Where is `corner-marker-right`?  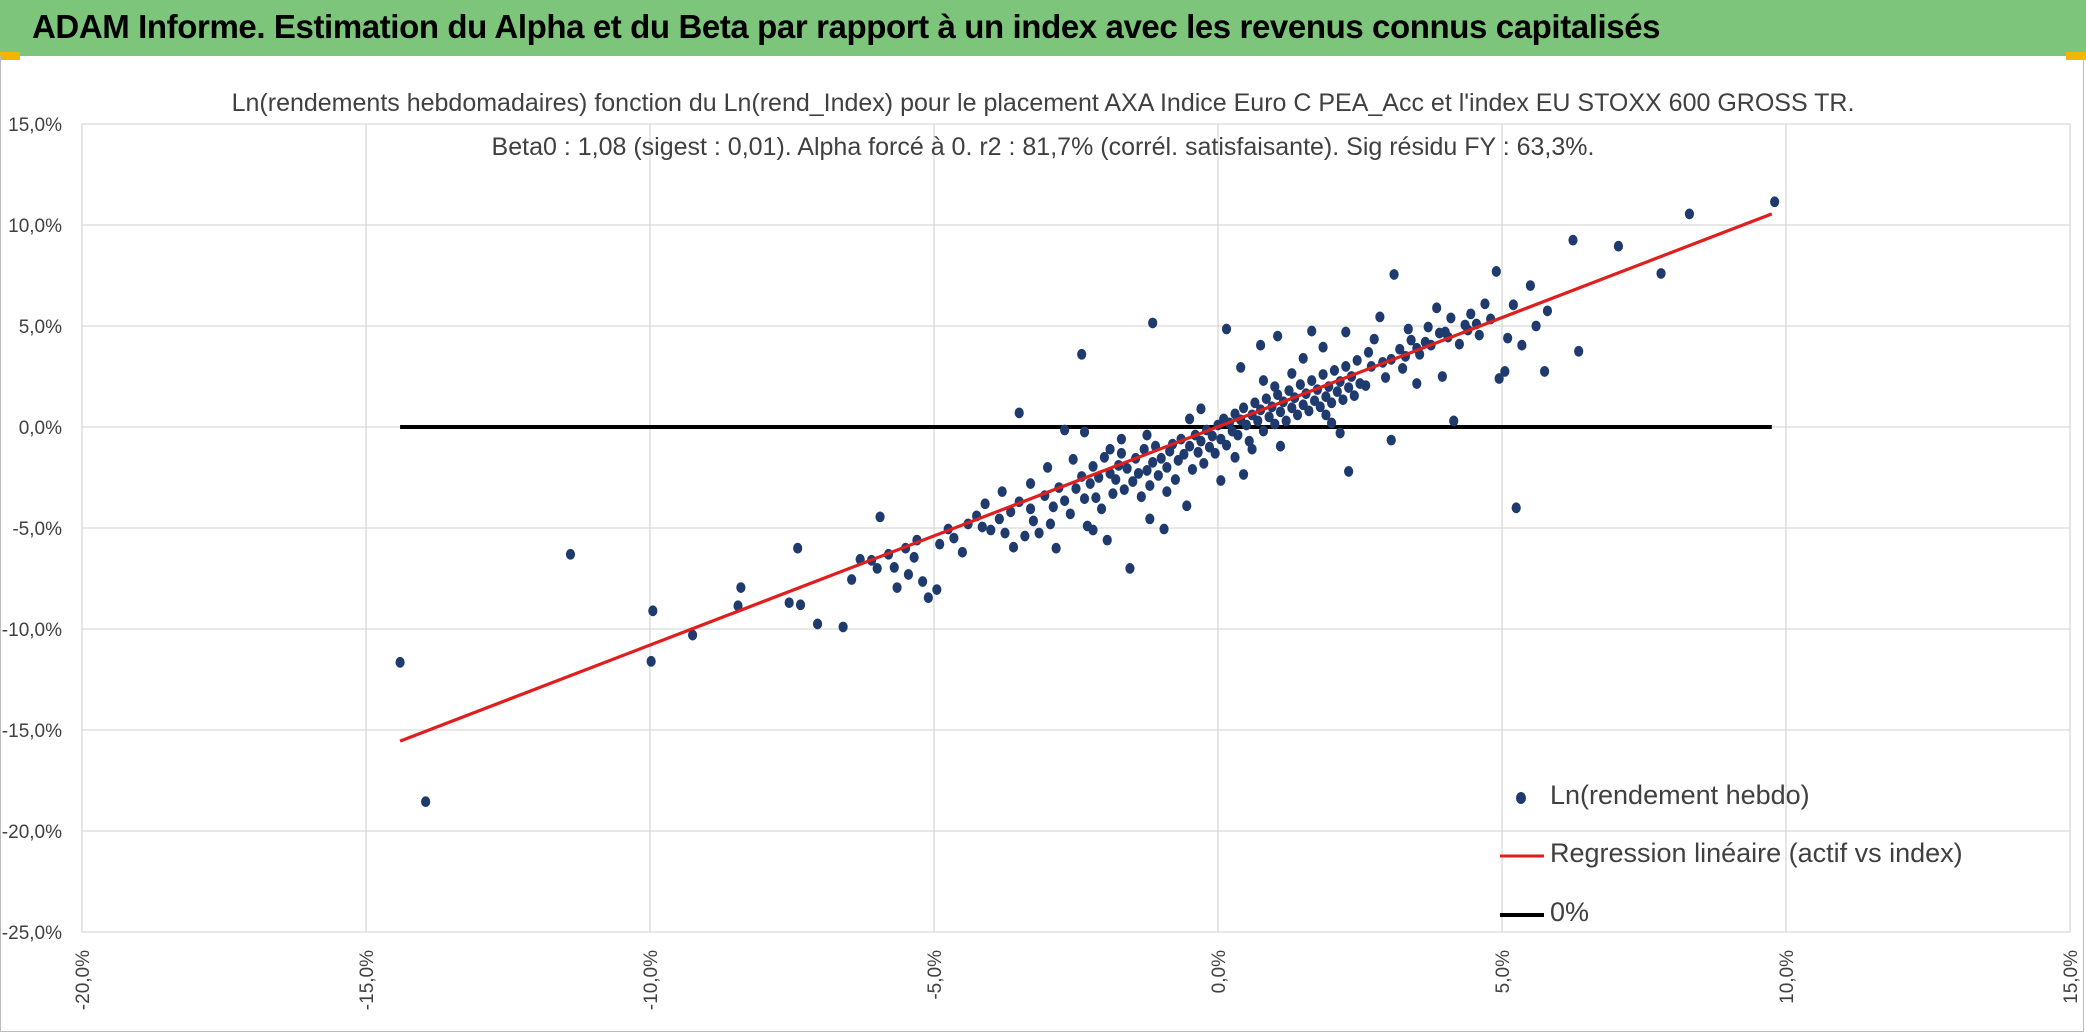 corner-marker-right is located at coordinates (2076, 56).